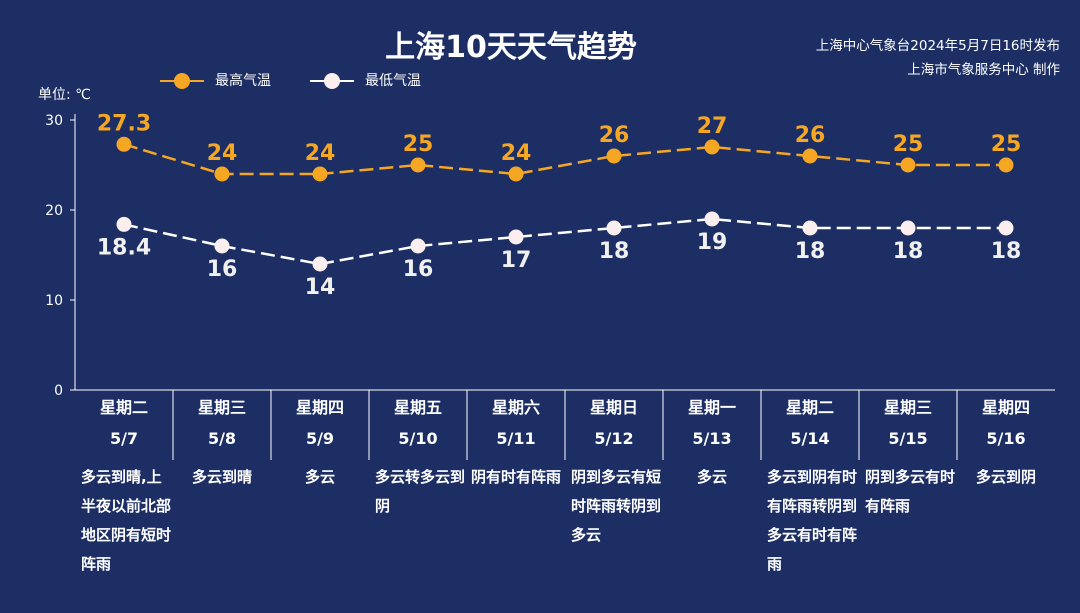 The height and width of the screenshot is (613, 1080). Describe the element at coordinates (1006, 423) in the screenshot. I see `day-column: 星期四 5/16` at that location.